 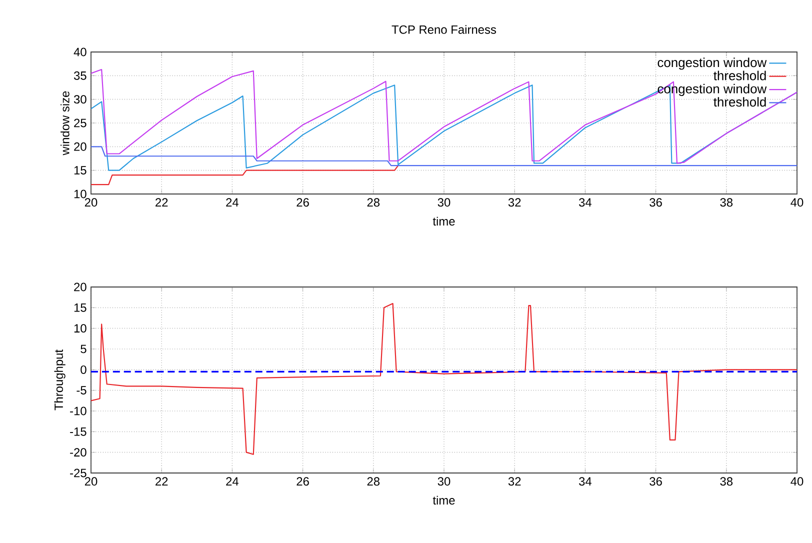 I want to click on y-axis-title: Throughput, so click(x=60, y=380).